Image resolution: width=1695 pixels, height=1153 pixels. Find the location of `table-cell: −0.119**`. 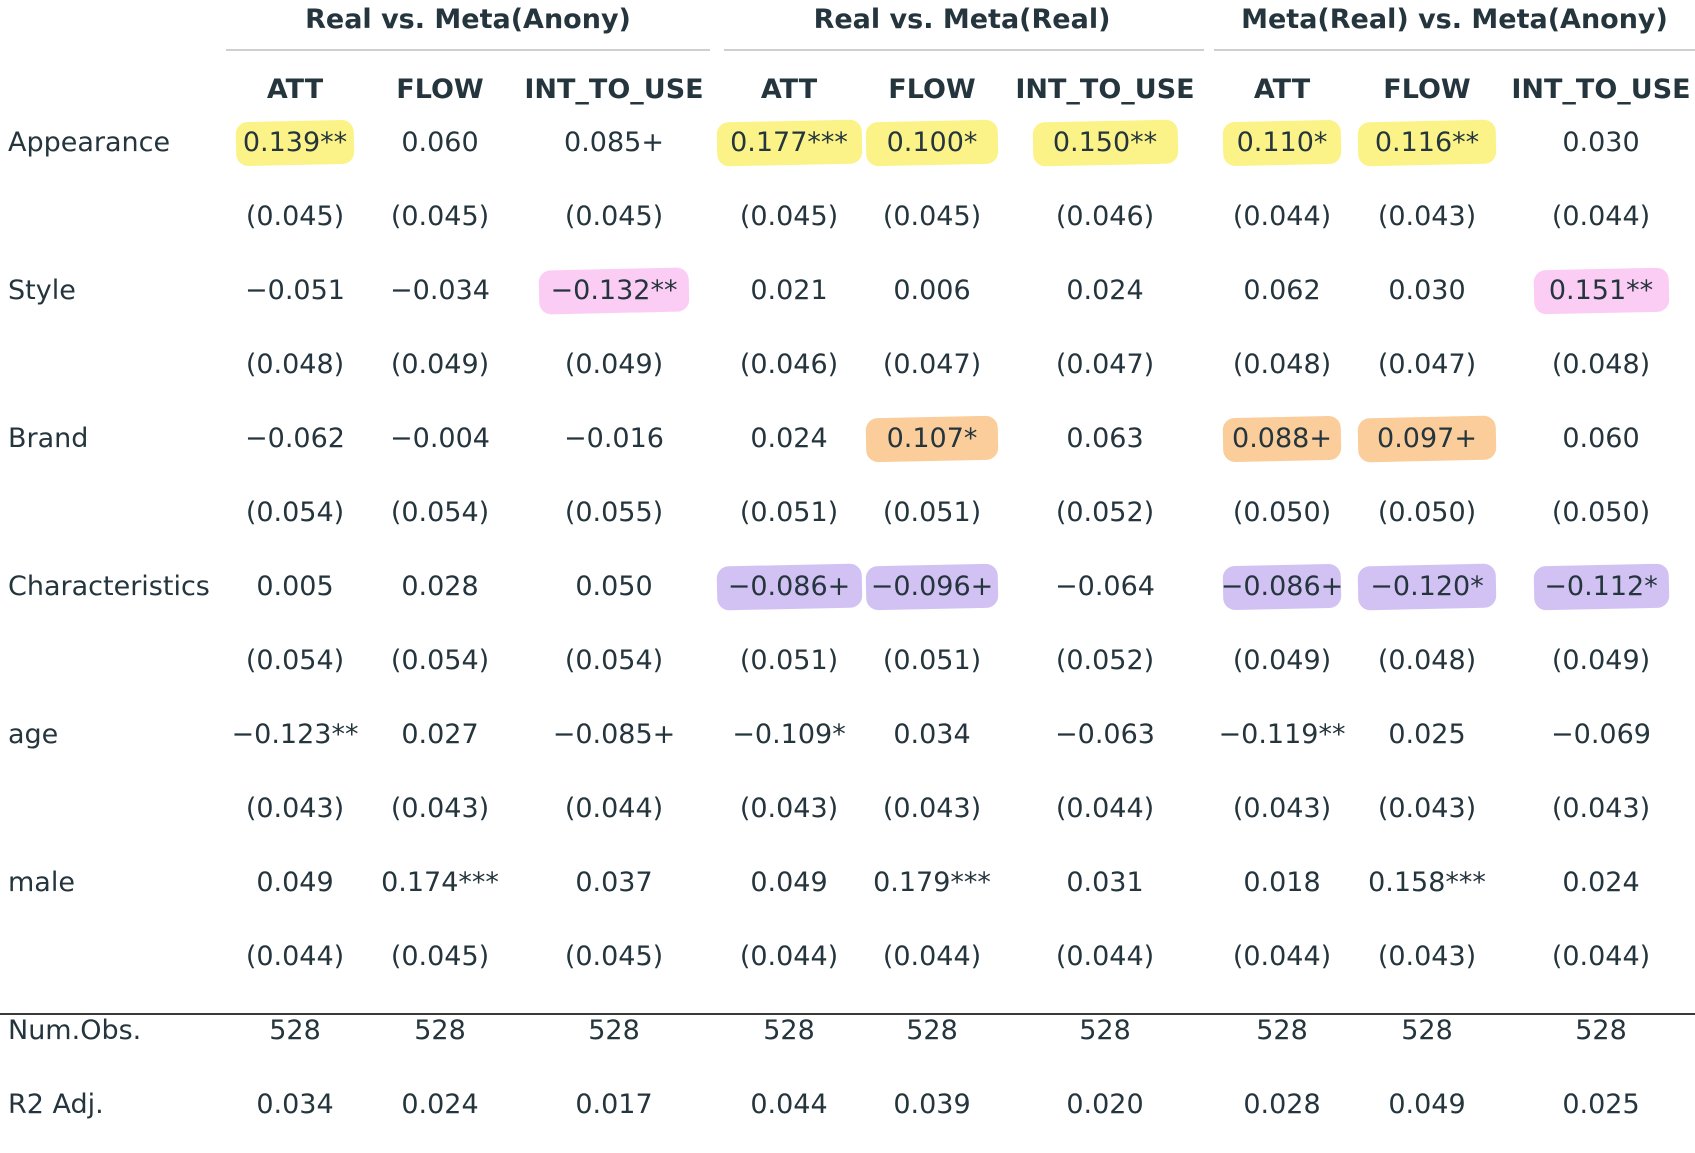

table-cell: −0.119** is located at coordinates (1282, 735).